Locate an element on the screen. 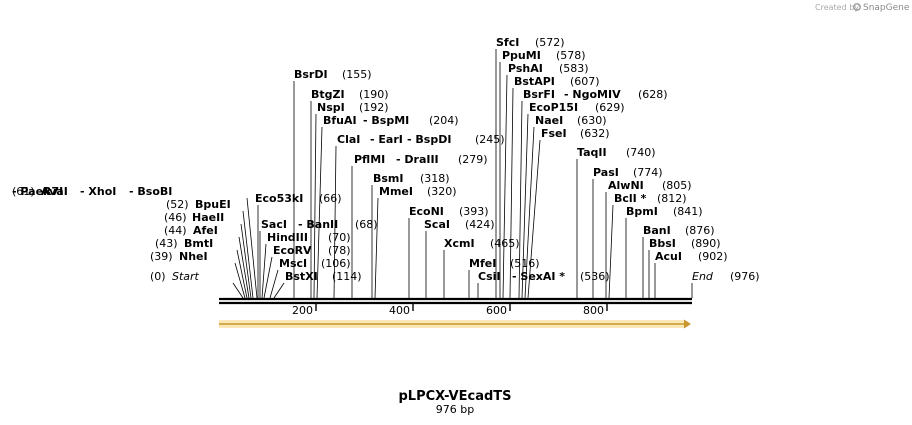 The height and width of the screenshot is (425, 912). site-label-nspi: NspI (192) is located at coordinates (353, 107).